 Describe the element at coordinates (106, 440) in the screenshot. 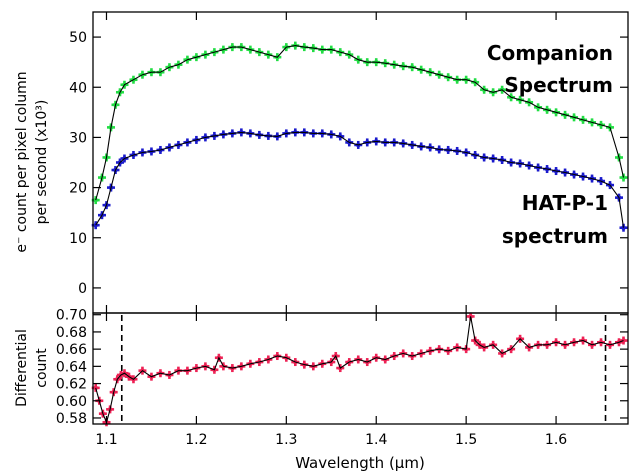

I see `xtick-label-0: 1.1` at that location.